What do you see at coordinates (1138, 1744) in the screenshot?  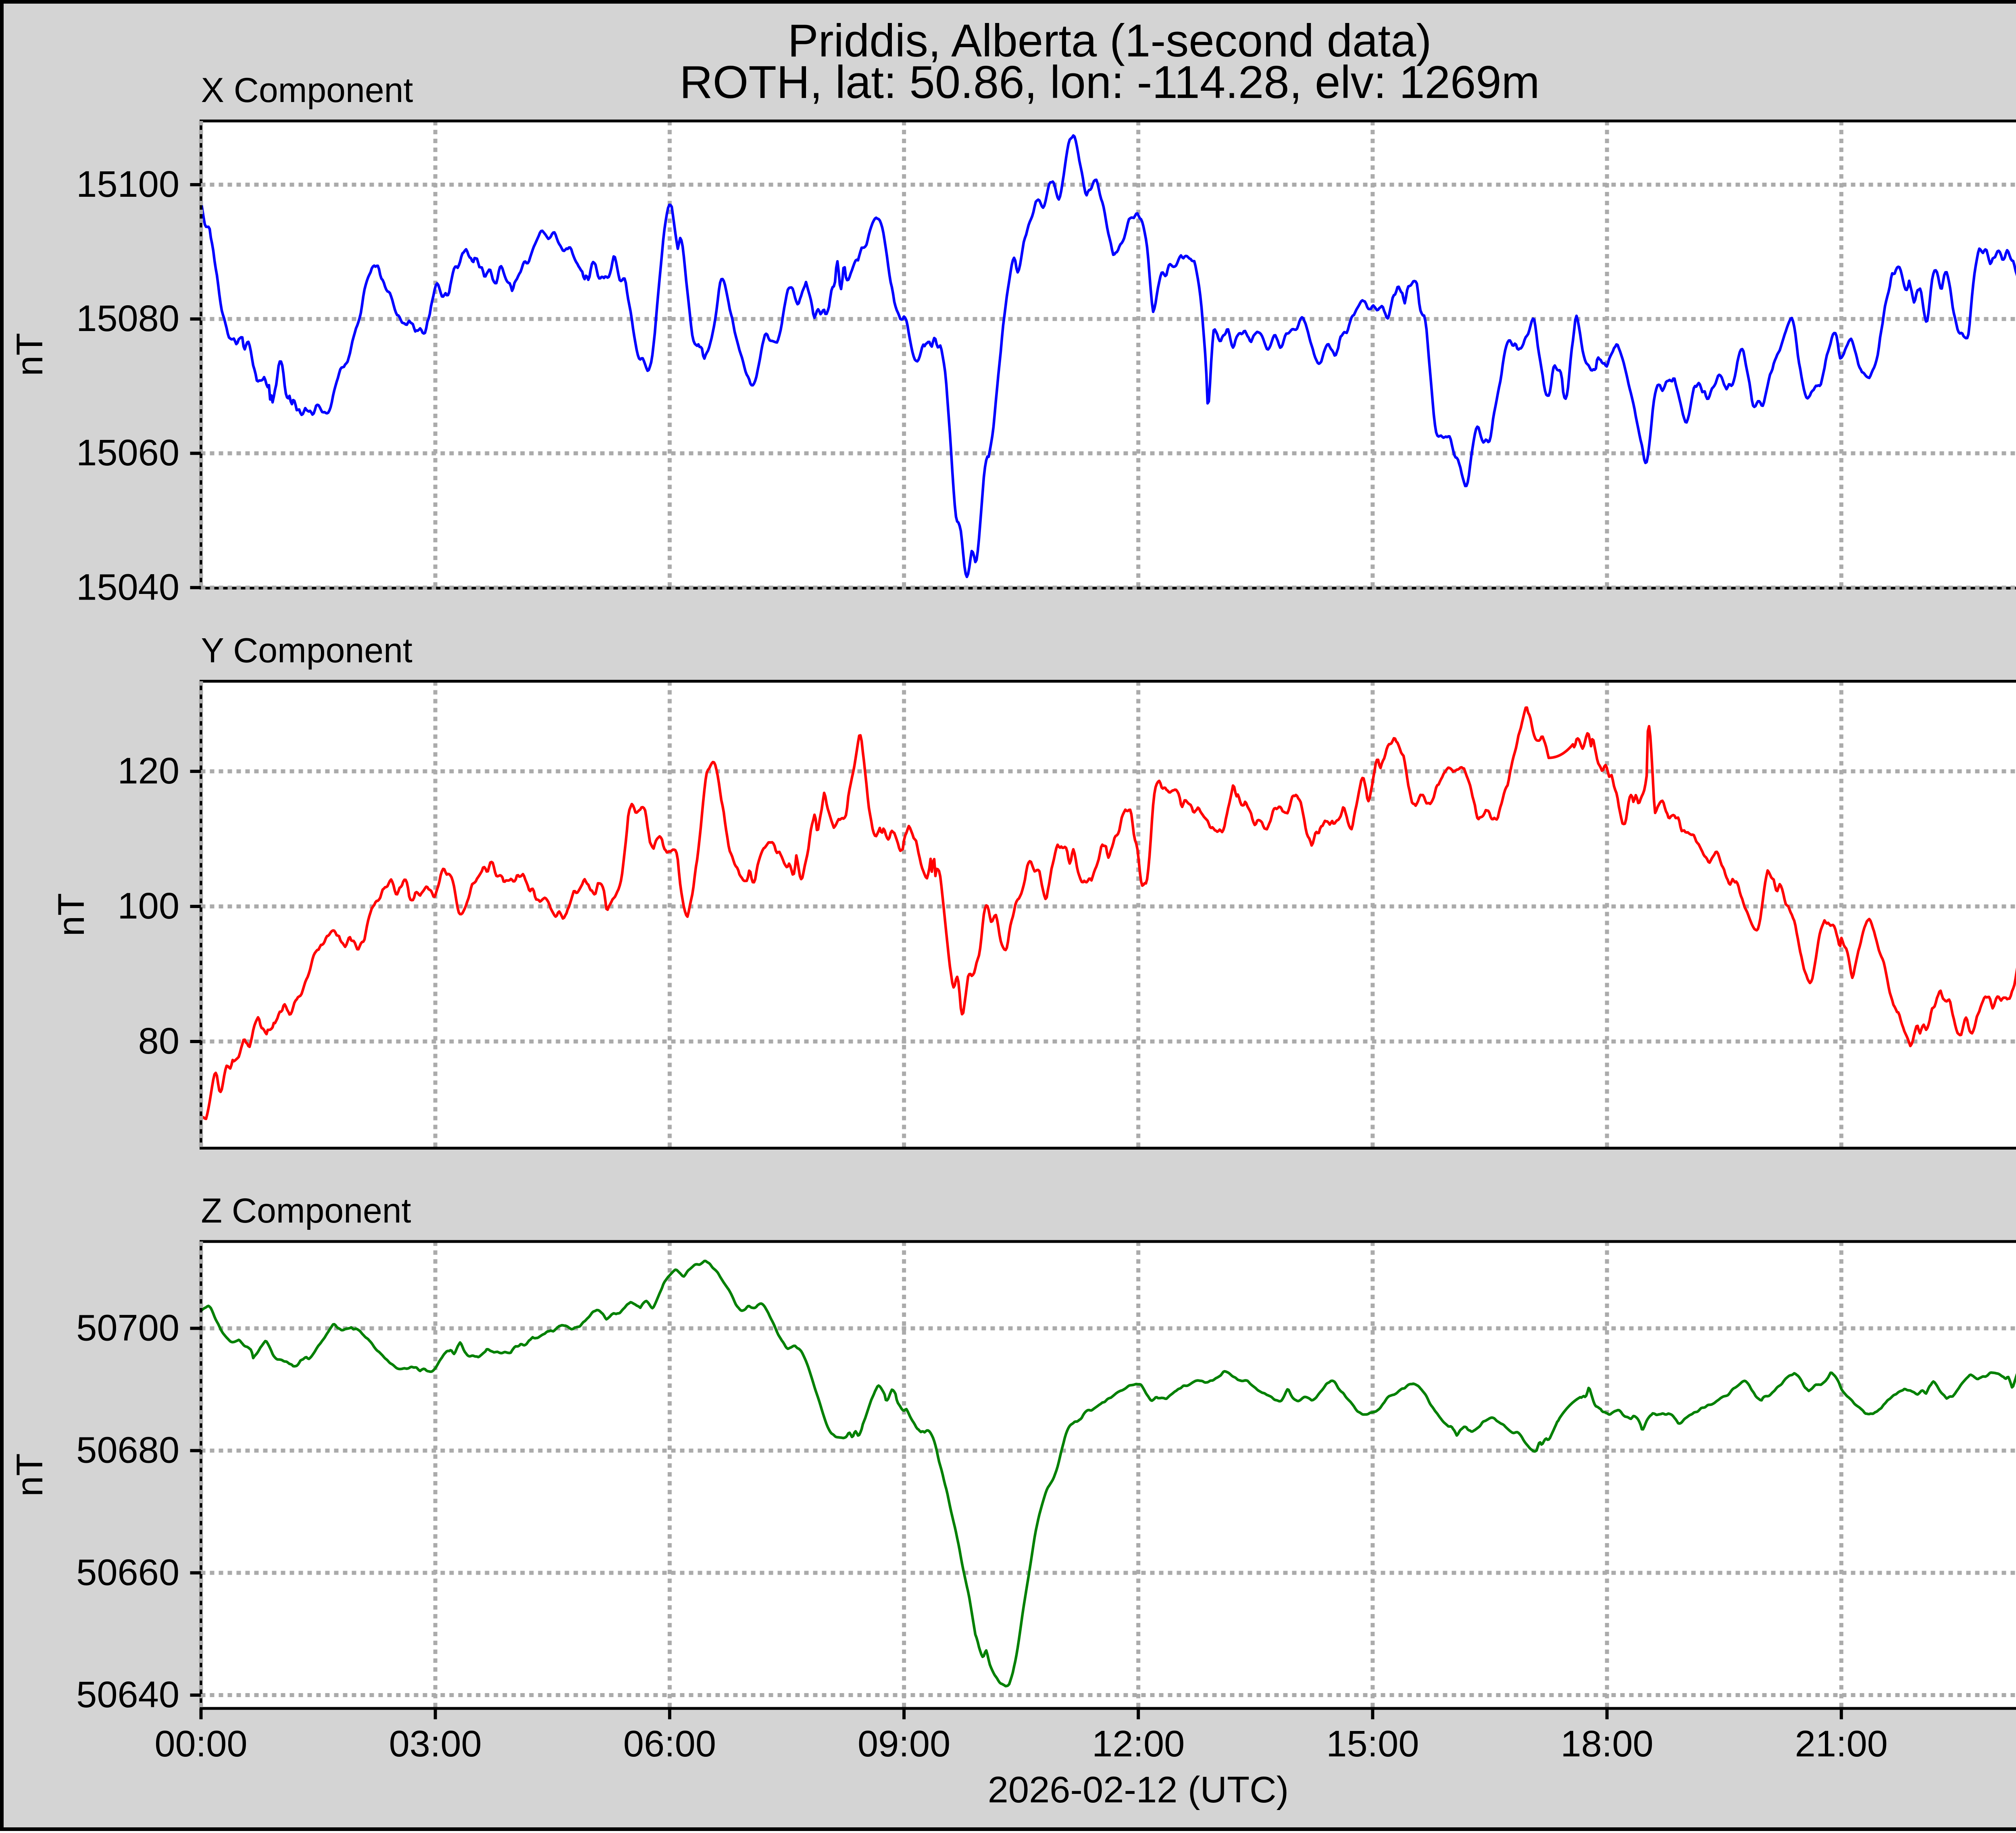 I see `svg-text: 12:00` at bounding box center [1138, 1744].